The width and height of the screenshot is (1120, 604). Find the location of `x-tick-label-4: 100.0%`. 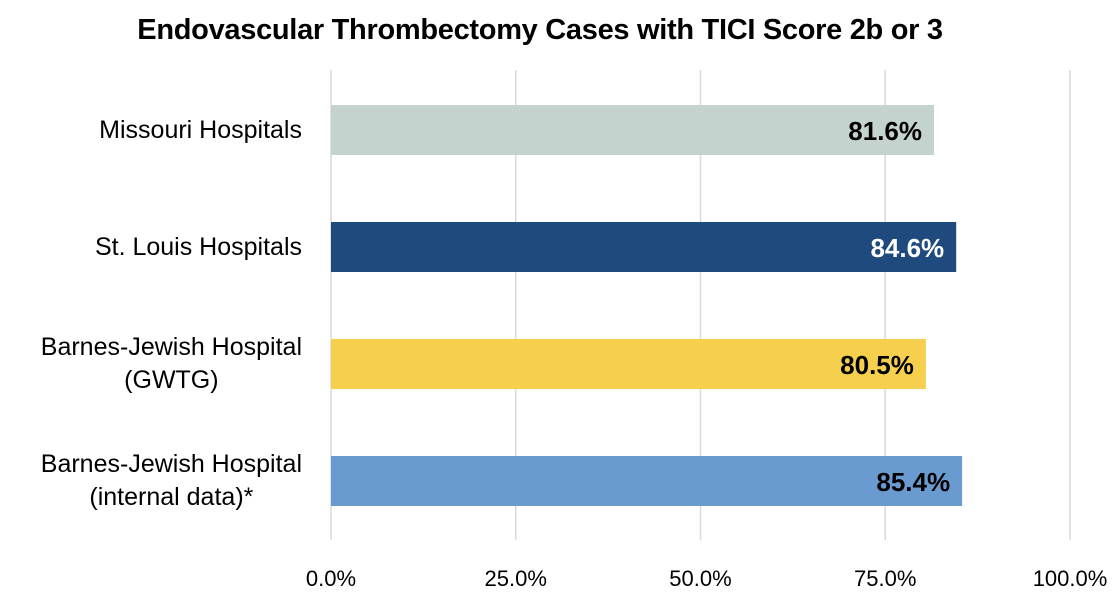

x-tick-label-4: 100.0% is located at coordinates (1070, 578).